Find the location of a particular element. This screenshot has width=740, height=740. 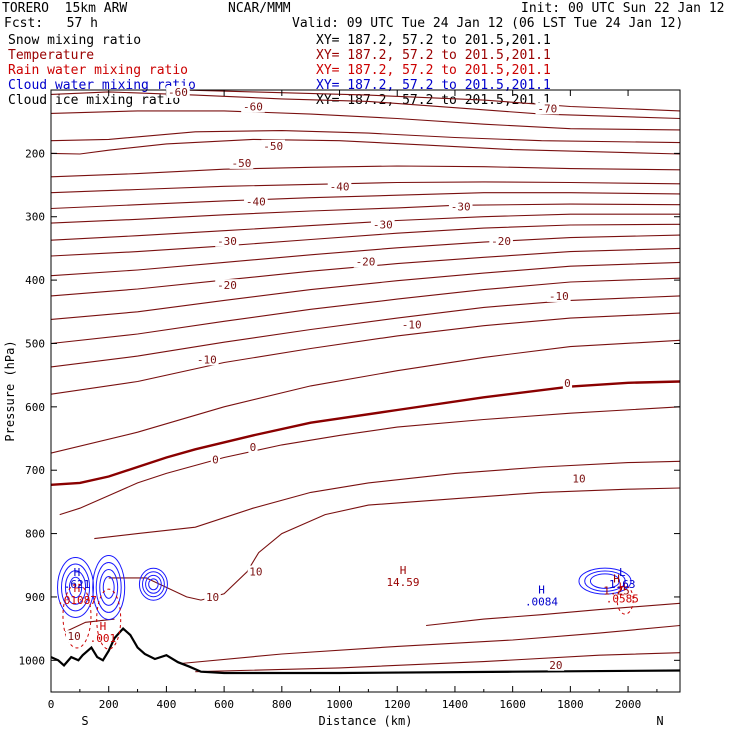

contour-label-22: 10 is located at coordinates (73, 636).